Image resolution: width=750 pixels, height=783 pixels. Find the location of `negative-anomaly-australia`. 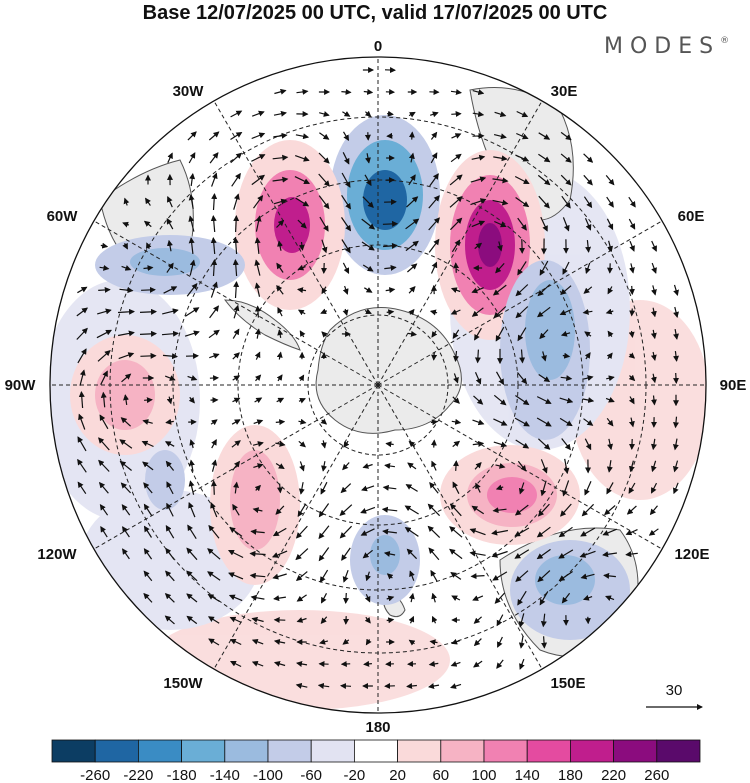

negative-anomaly-australia is located at coordinates (570, 590).